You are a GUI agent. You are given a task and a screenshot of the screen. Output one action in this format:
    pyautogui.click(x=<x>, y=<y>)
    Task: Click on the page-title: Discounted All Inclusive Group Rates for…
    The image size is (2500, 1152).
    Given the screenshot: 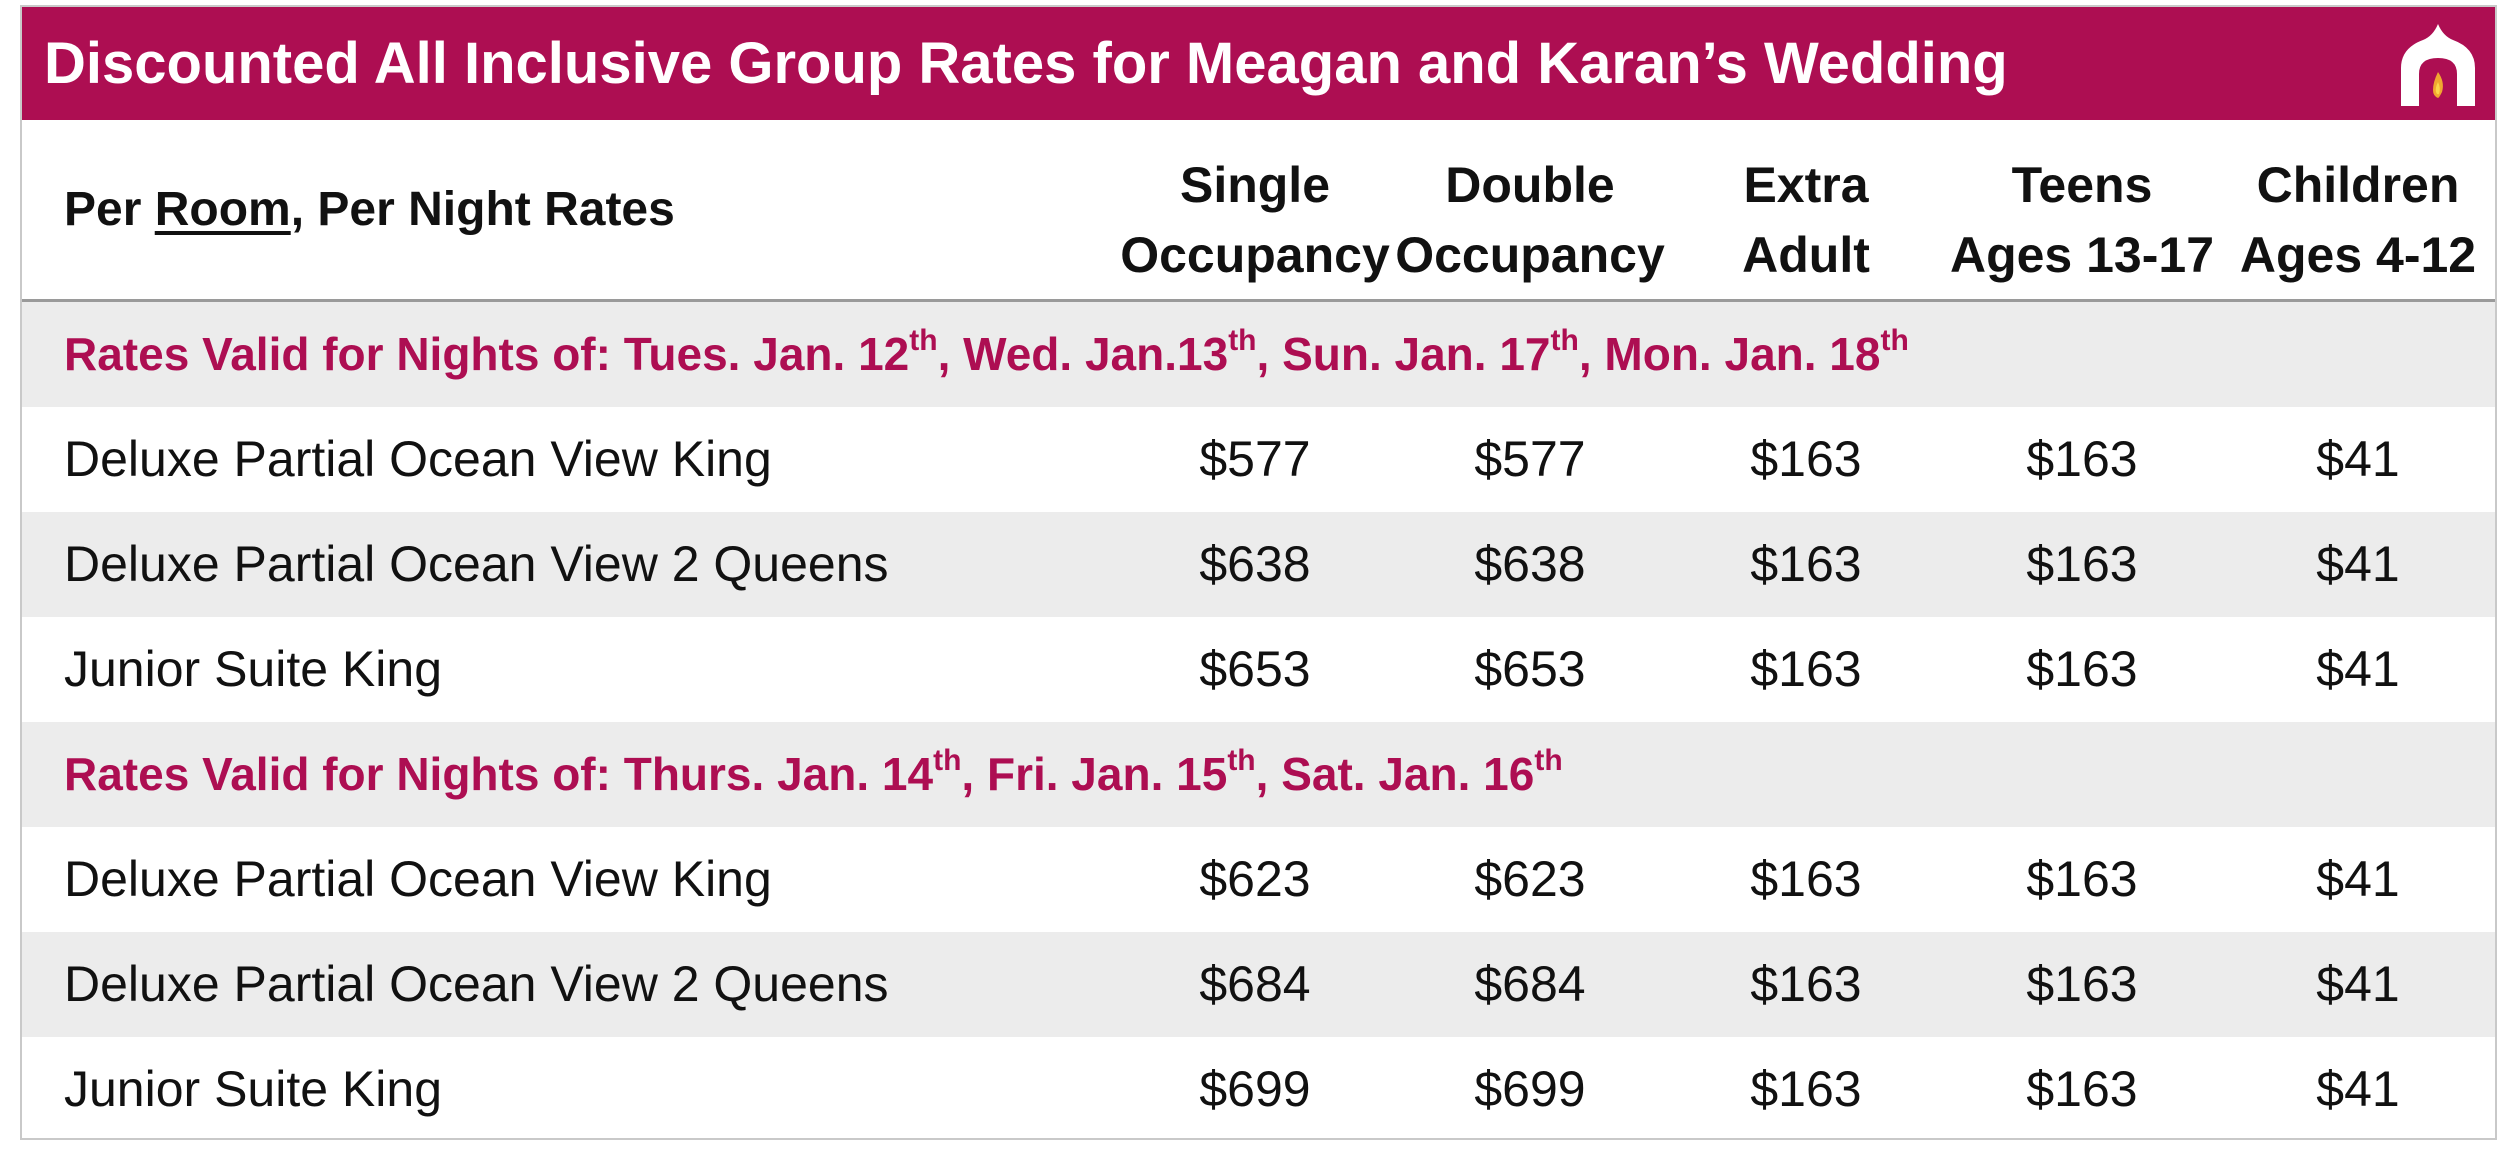 What is the action you would take?
    pyautogui.click(x=1026, y=63)
    